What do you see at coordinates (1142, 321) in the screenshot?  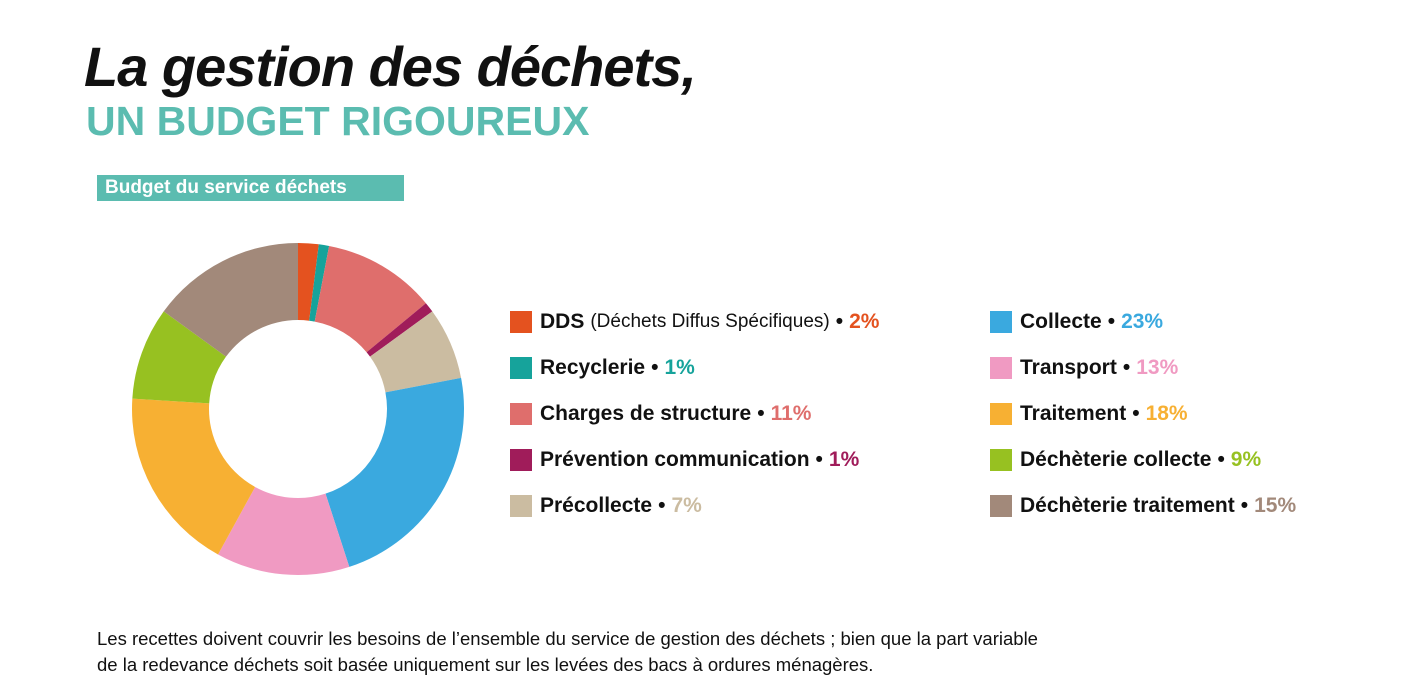 I see `legend-value: 23%` at bounding box center [1142, 321].